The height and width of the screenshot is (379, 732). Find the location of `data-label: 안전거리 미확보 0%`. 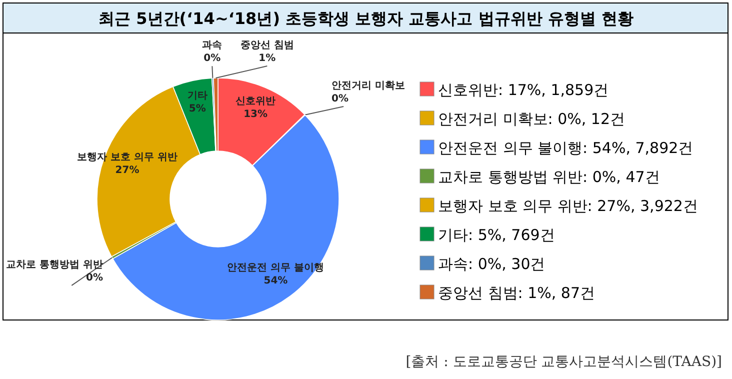

data-label: 안전거리 미확보 0% is located at coordinates (368, 92).